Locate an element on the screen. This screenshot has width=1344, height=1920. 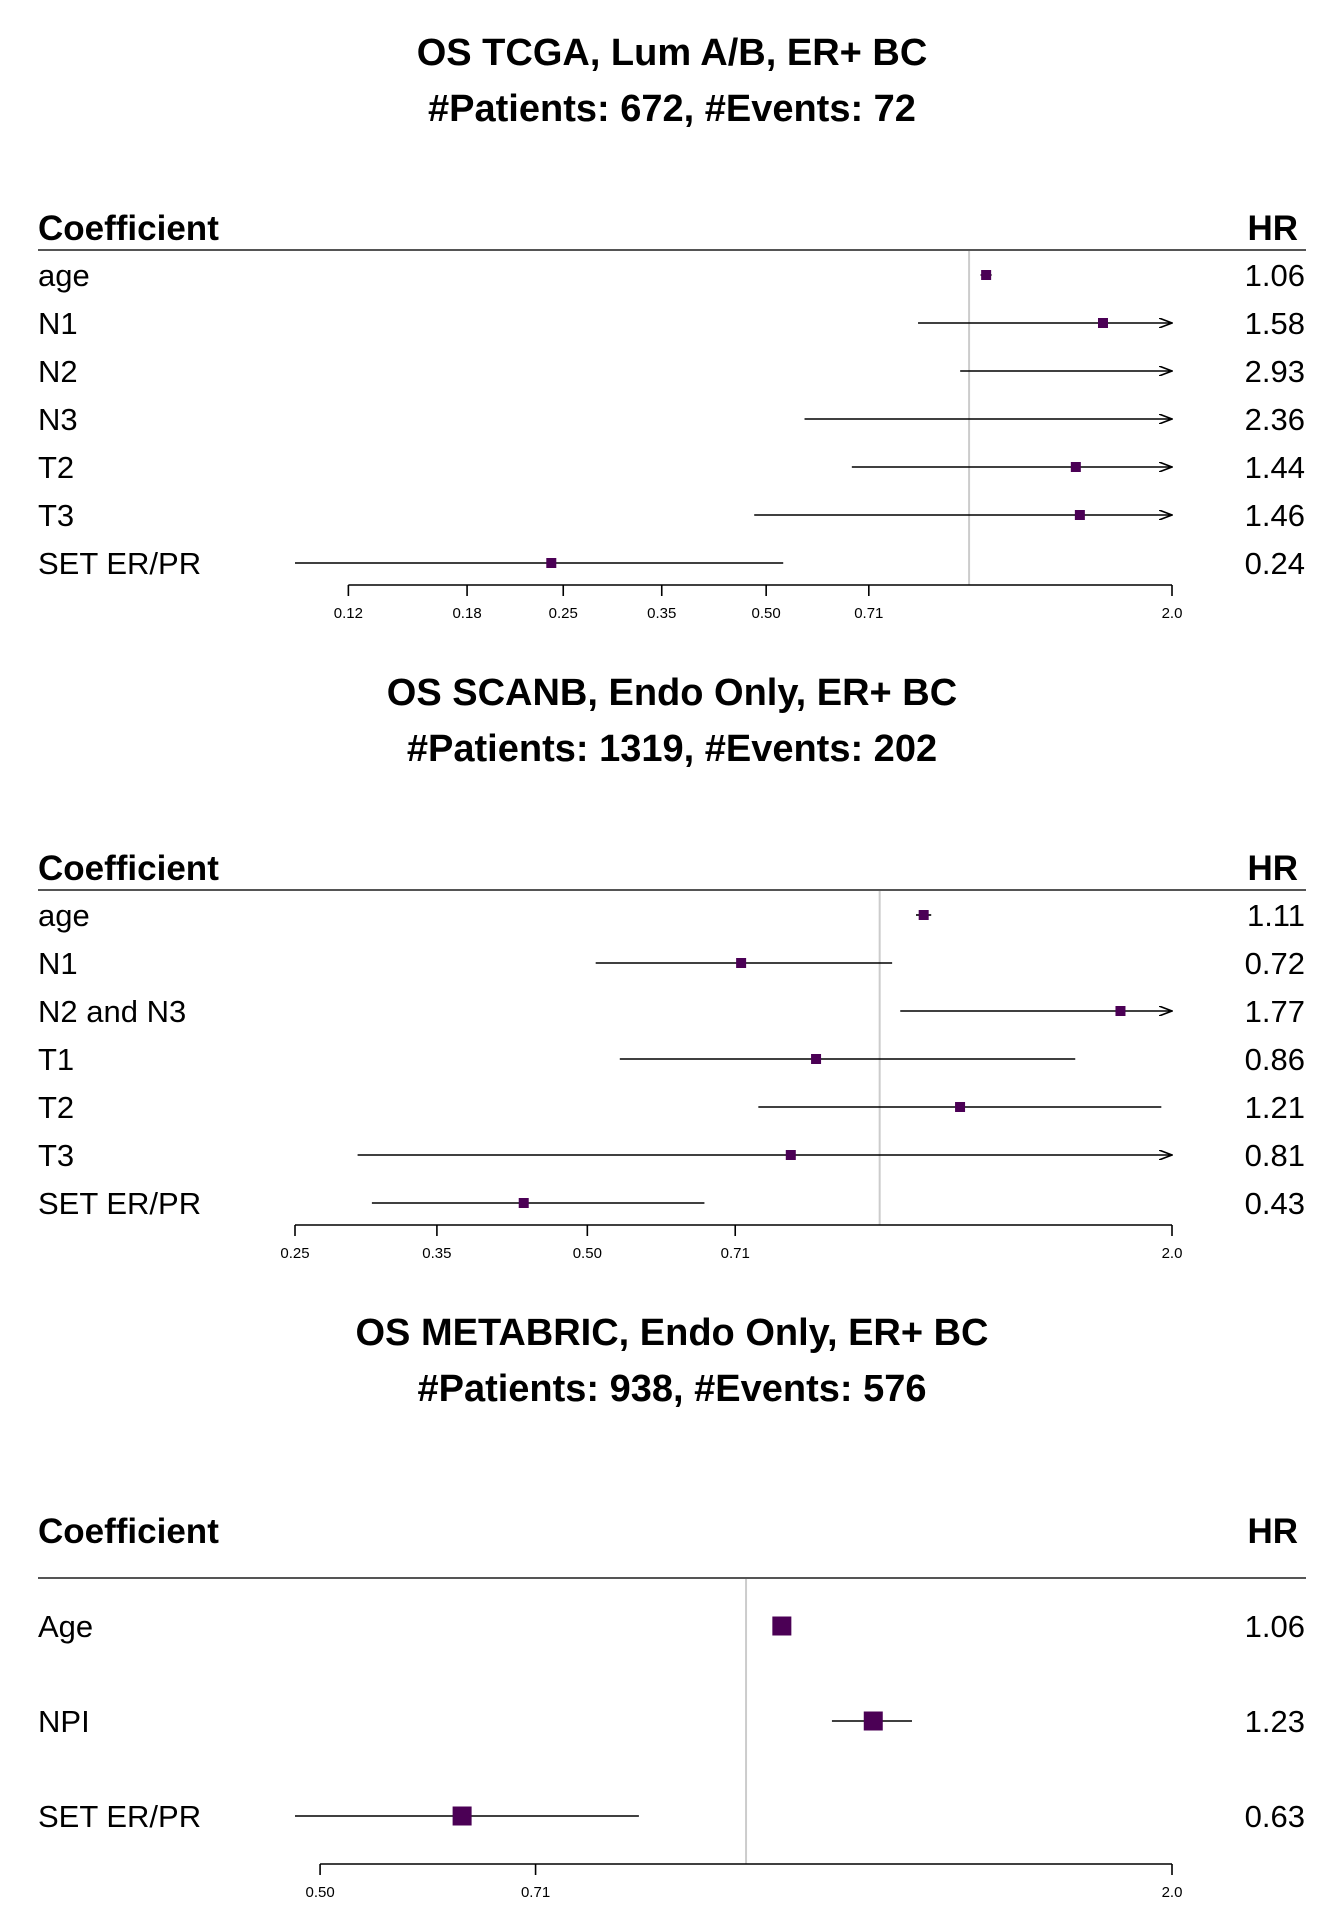
forest-row: N2 2.93 is located at coordinates (671, 371).